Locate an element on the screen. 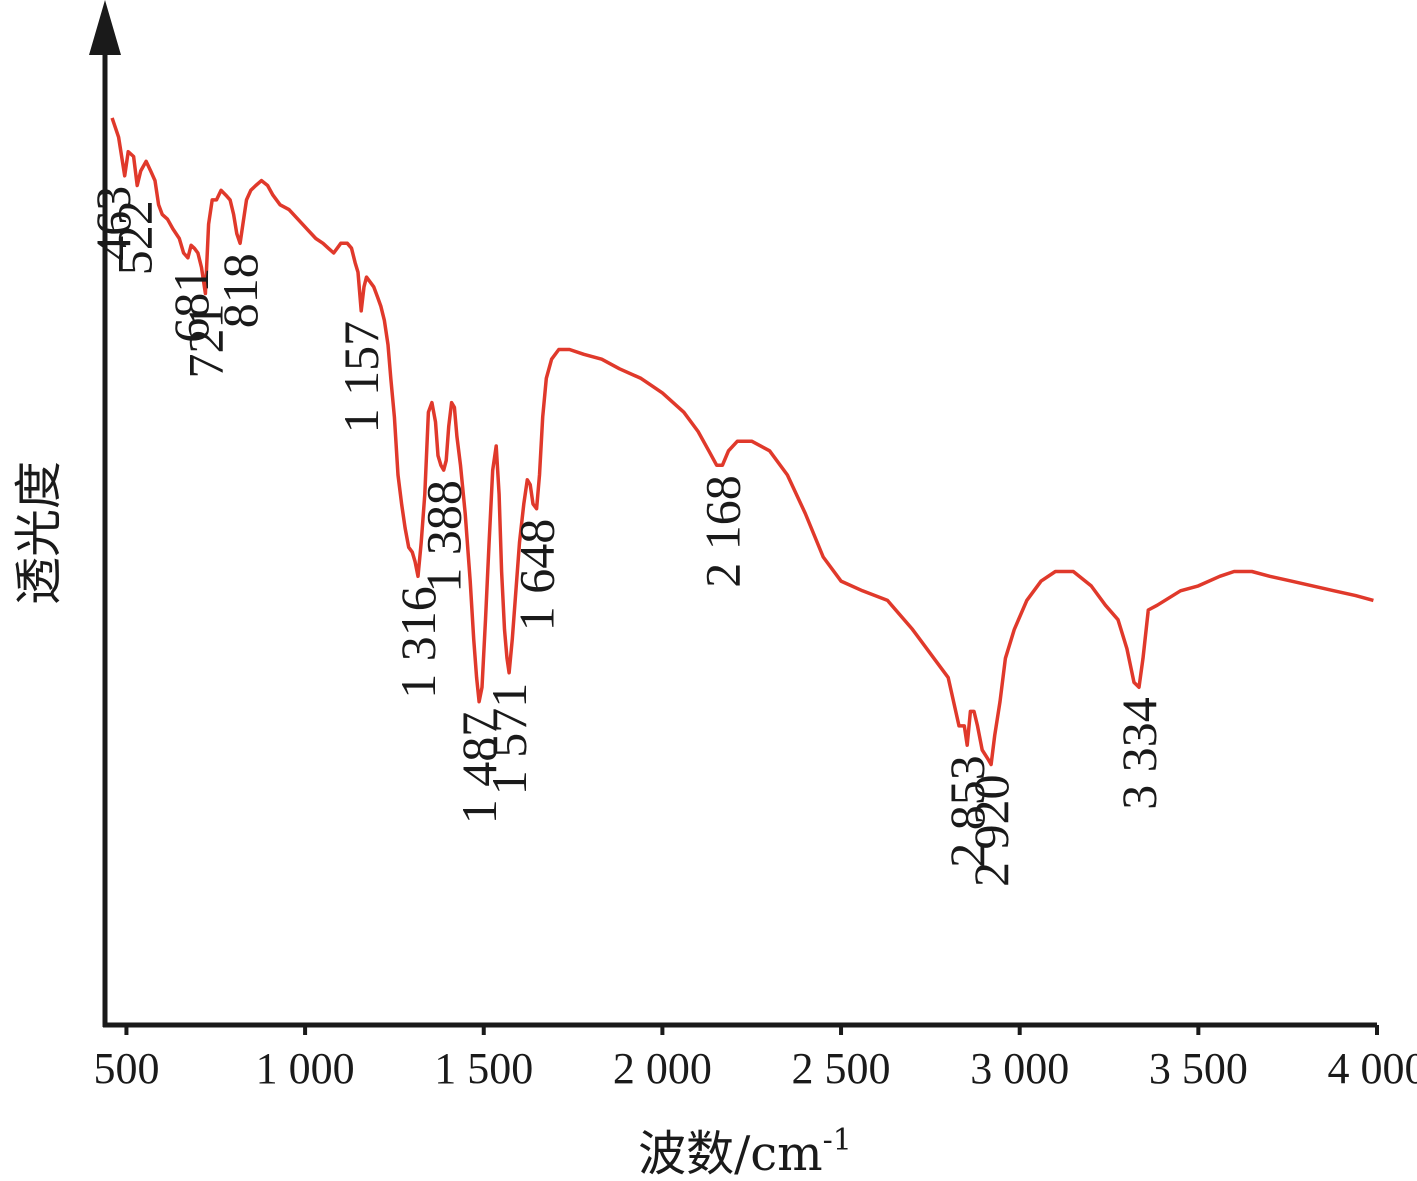 This screenshot has height=1181, width=1417. peak-label: 1 648 is located at coordinates (537, 575).